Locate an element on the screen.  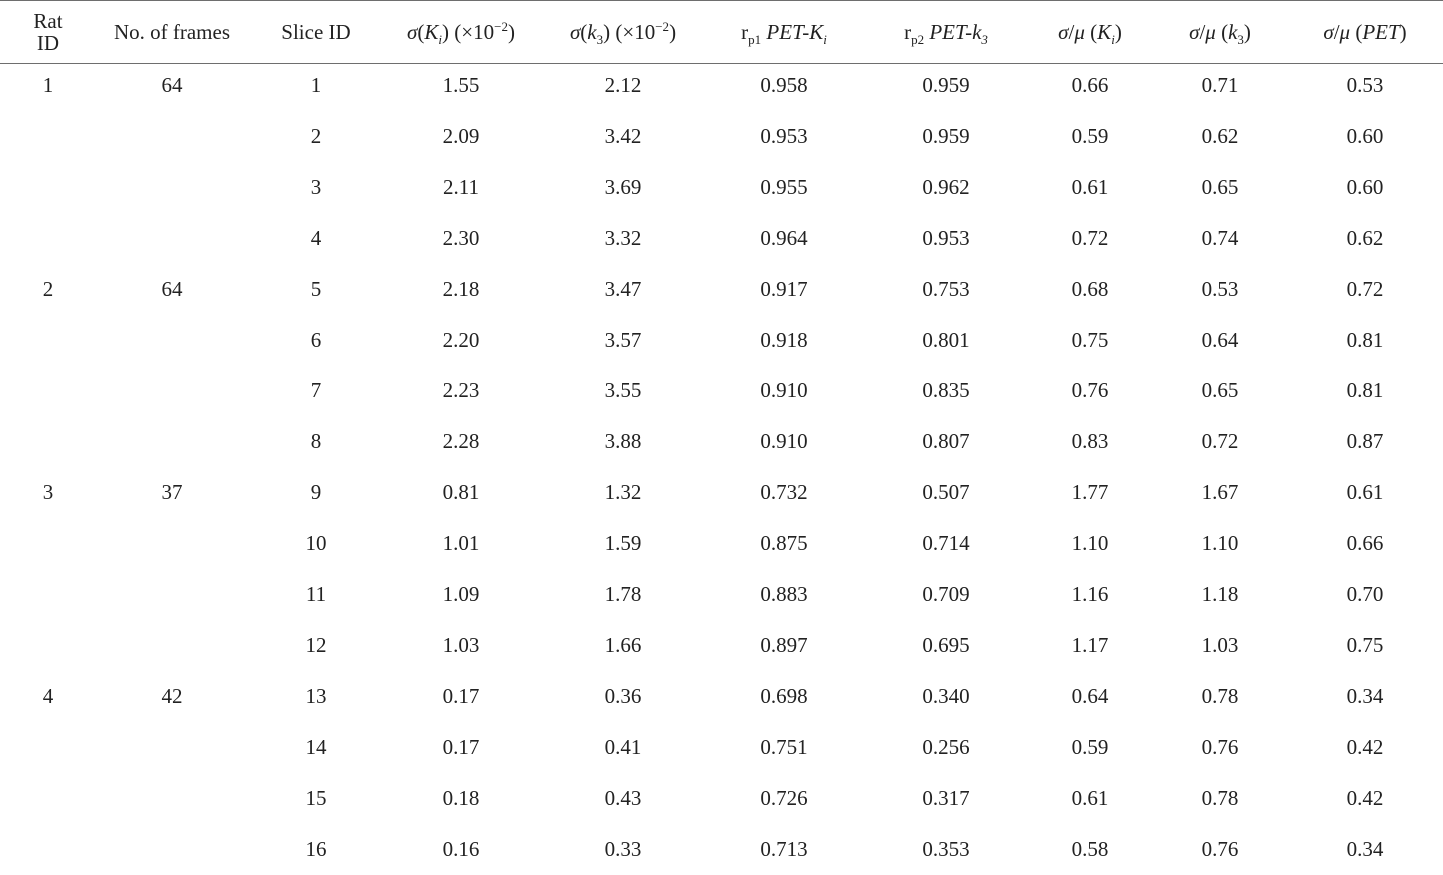
cell-rp1: 0.751 is located at coordinates (784, 746).